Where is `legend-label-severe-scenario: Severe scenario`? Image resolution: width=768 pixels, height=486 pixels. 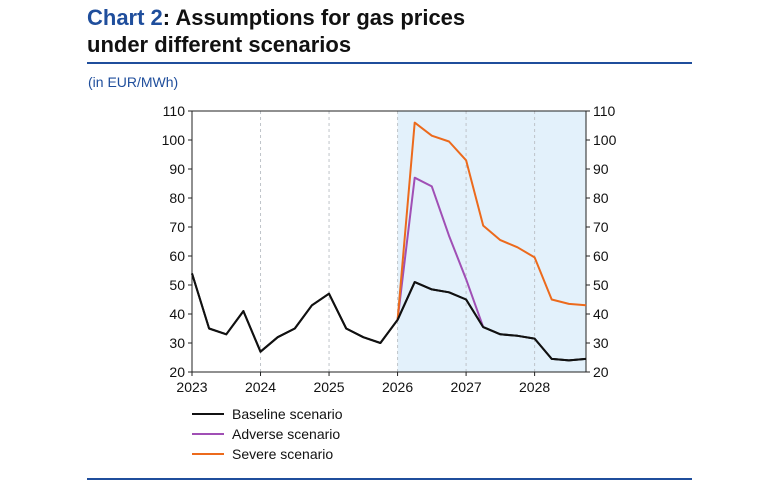 legend-label-severe-scenario: Severe scenario is located at coordinates (282, 454).